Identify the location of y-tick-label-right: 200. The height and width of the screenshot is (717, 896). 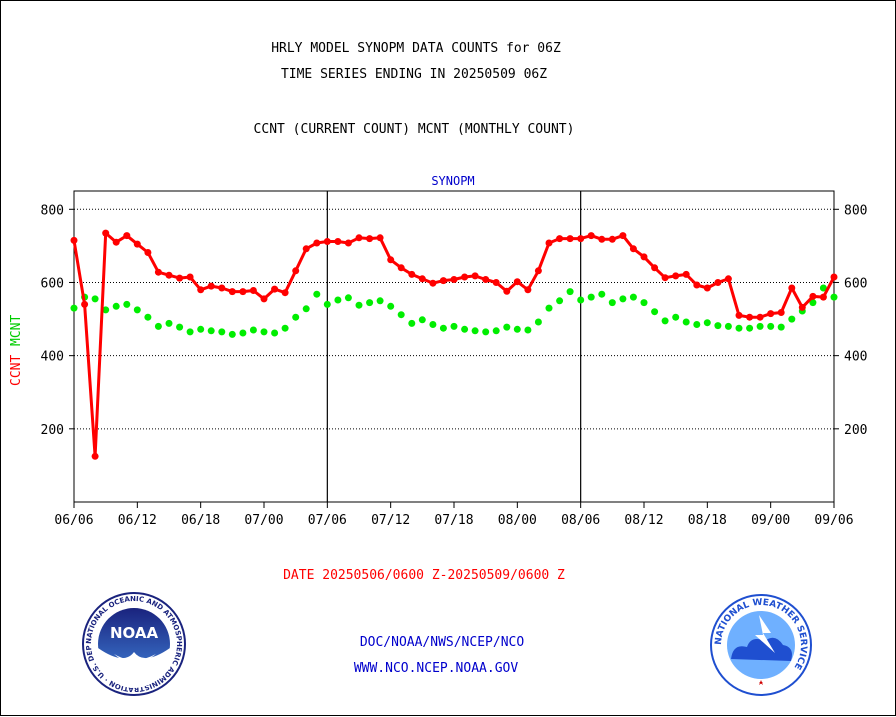
(855, 430).